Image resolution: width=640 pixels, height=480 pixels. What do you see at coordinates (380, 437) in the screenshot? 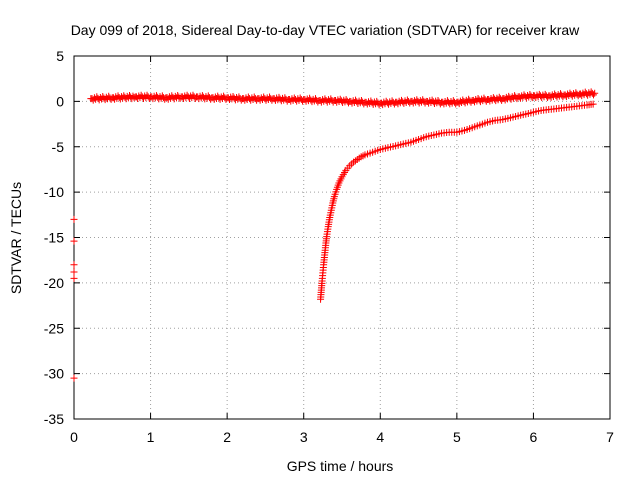
I see `x-tick-label: 4` at bounding box center [380, 437].